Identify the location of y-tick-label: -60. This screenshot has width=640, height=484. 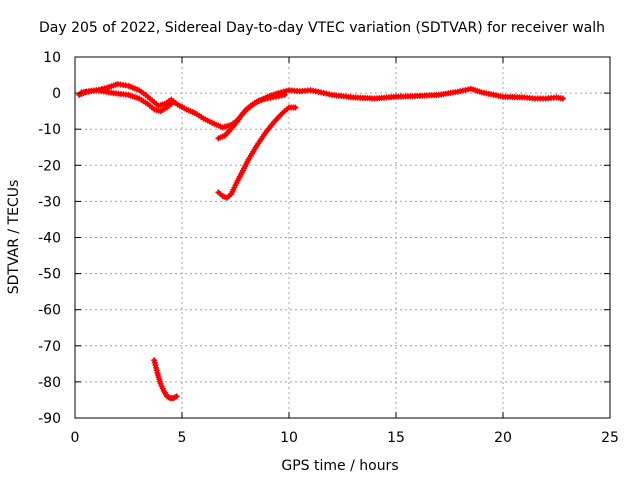
(49, 311).